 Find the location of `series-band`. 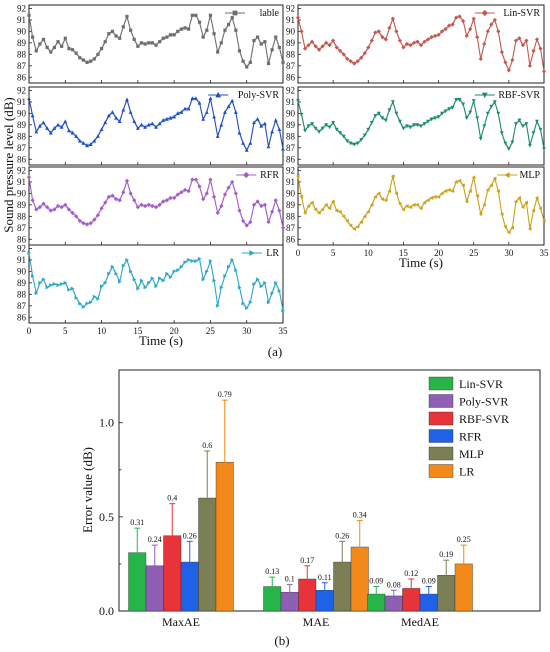

series-band is located at coordinates (156, 281).